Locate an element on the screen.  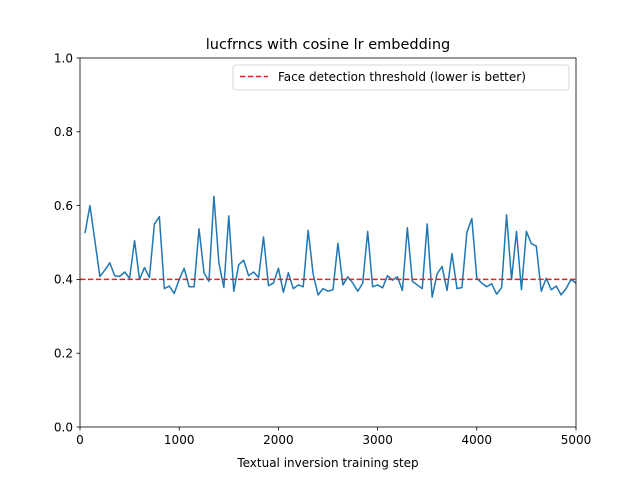
x-tick-label: 5000 is located at coordinates (576, 440).